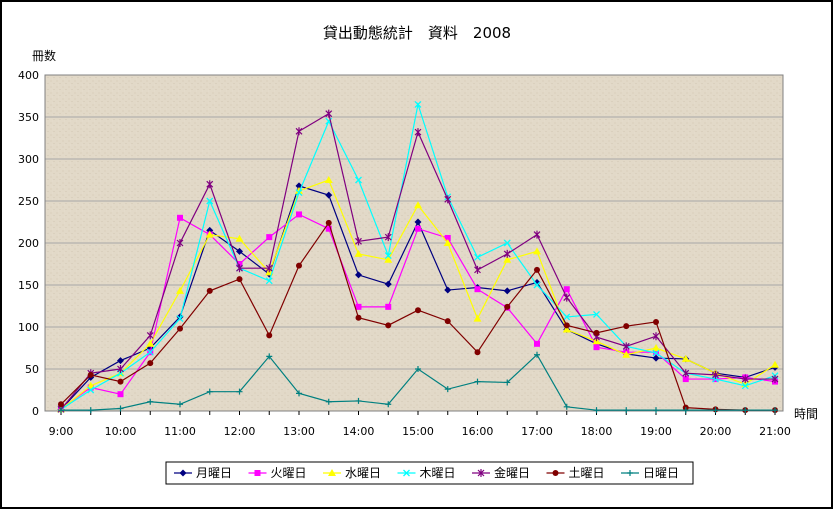 Image resolution: width=833 pixels, height=509 pixels. What do you see at coordinates (656, 431) in the screenshot?
I see `x-tick-label: 19:00` at bounding box center [656, 431].